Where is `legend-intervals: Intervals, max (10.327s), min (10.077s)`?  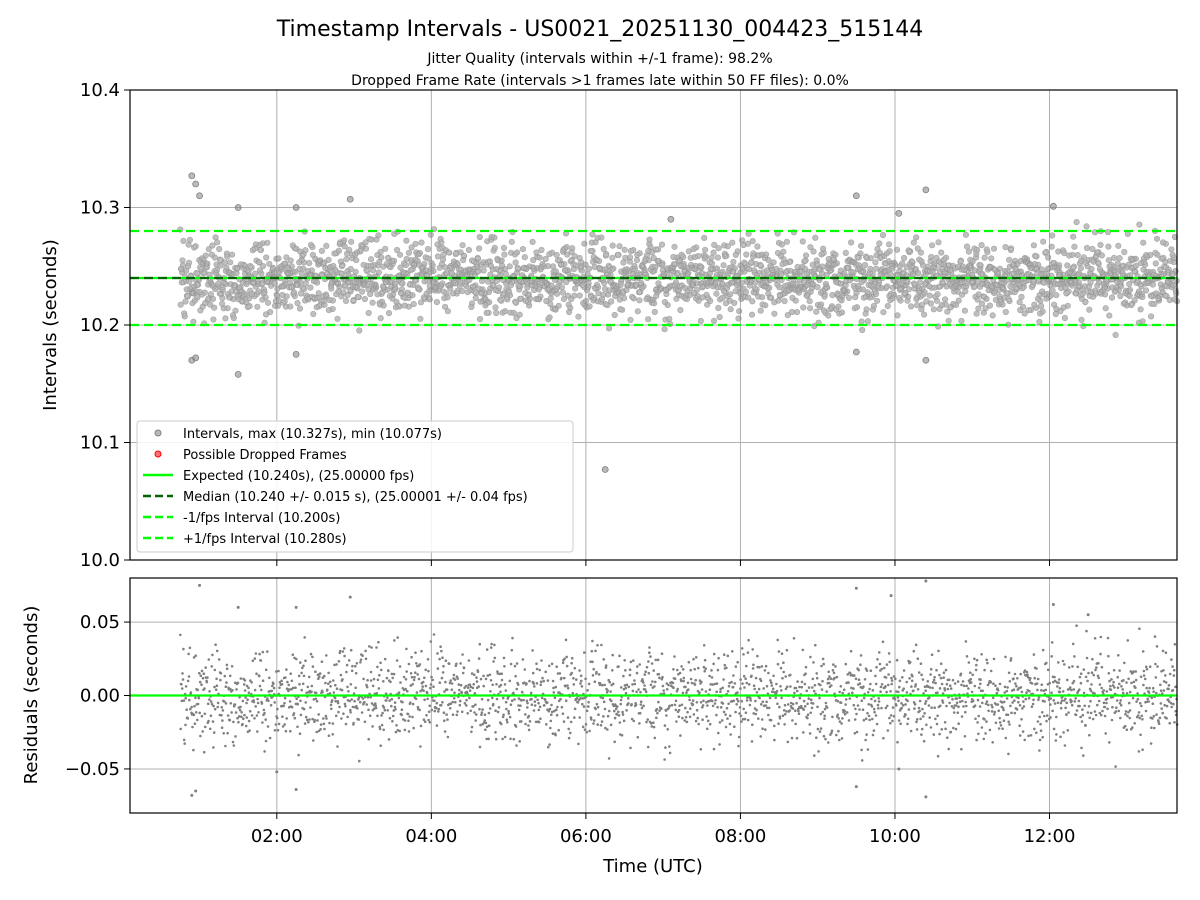
legend-intervals: Intervals, max (10.327s), min (10.077s) is located at coordinates (312, 434).